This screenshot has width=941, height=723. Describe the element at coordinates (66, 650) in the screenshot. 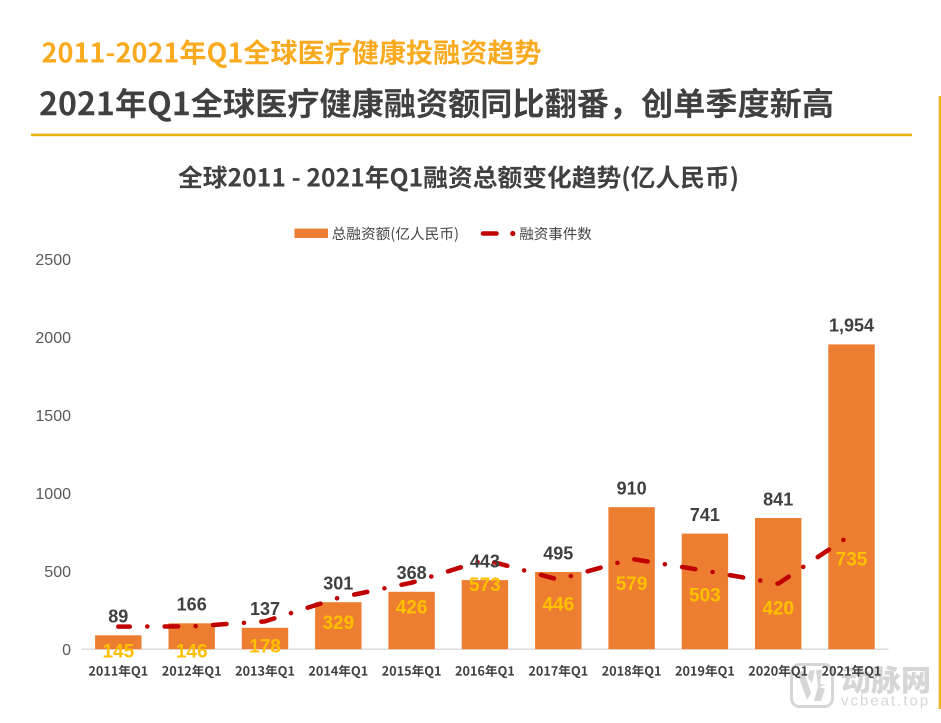

I see `svg-text: 0` at that location.